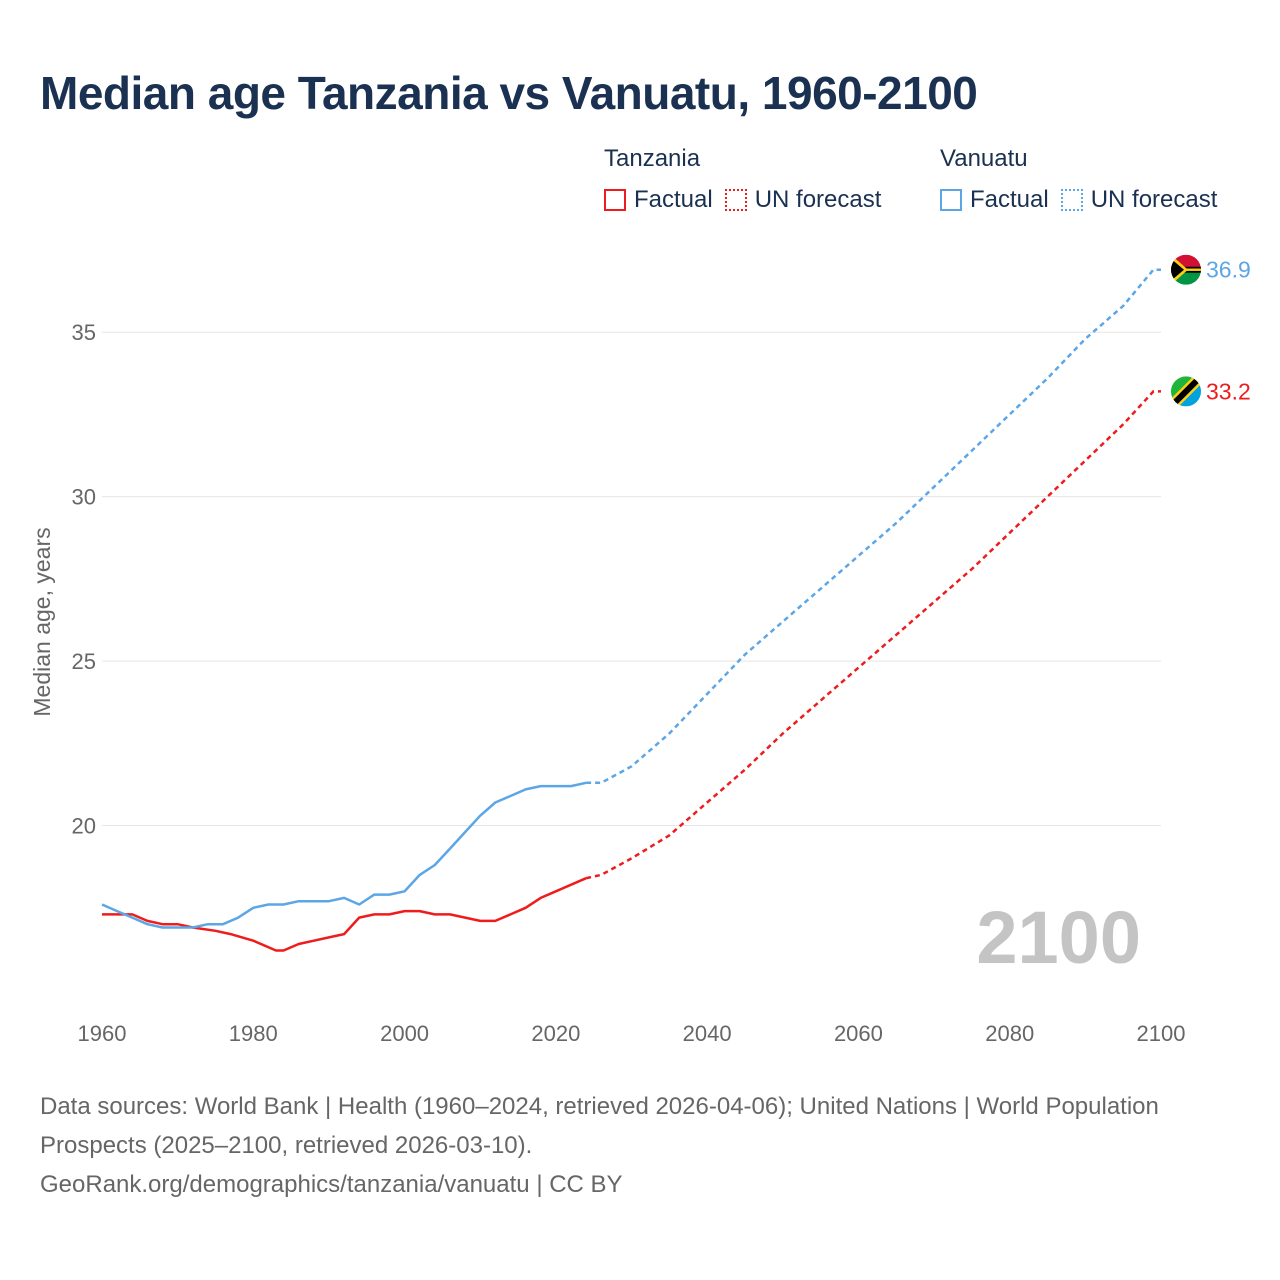 This screenshot has height=1280, width=1280. I want to click on vanuatu-flag-marker, so click(1186, 269).